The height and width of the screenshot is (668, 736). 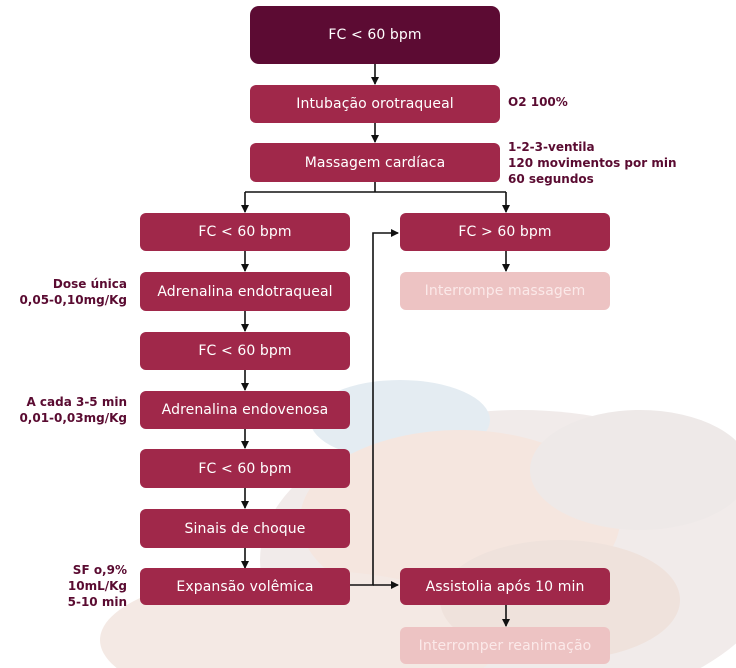 What do you see at coordinates (375, 162) in the screenshot?
I see `node-massagem: Massagem cardíaca` at bounding box center [375, 162].